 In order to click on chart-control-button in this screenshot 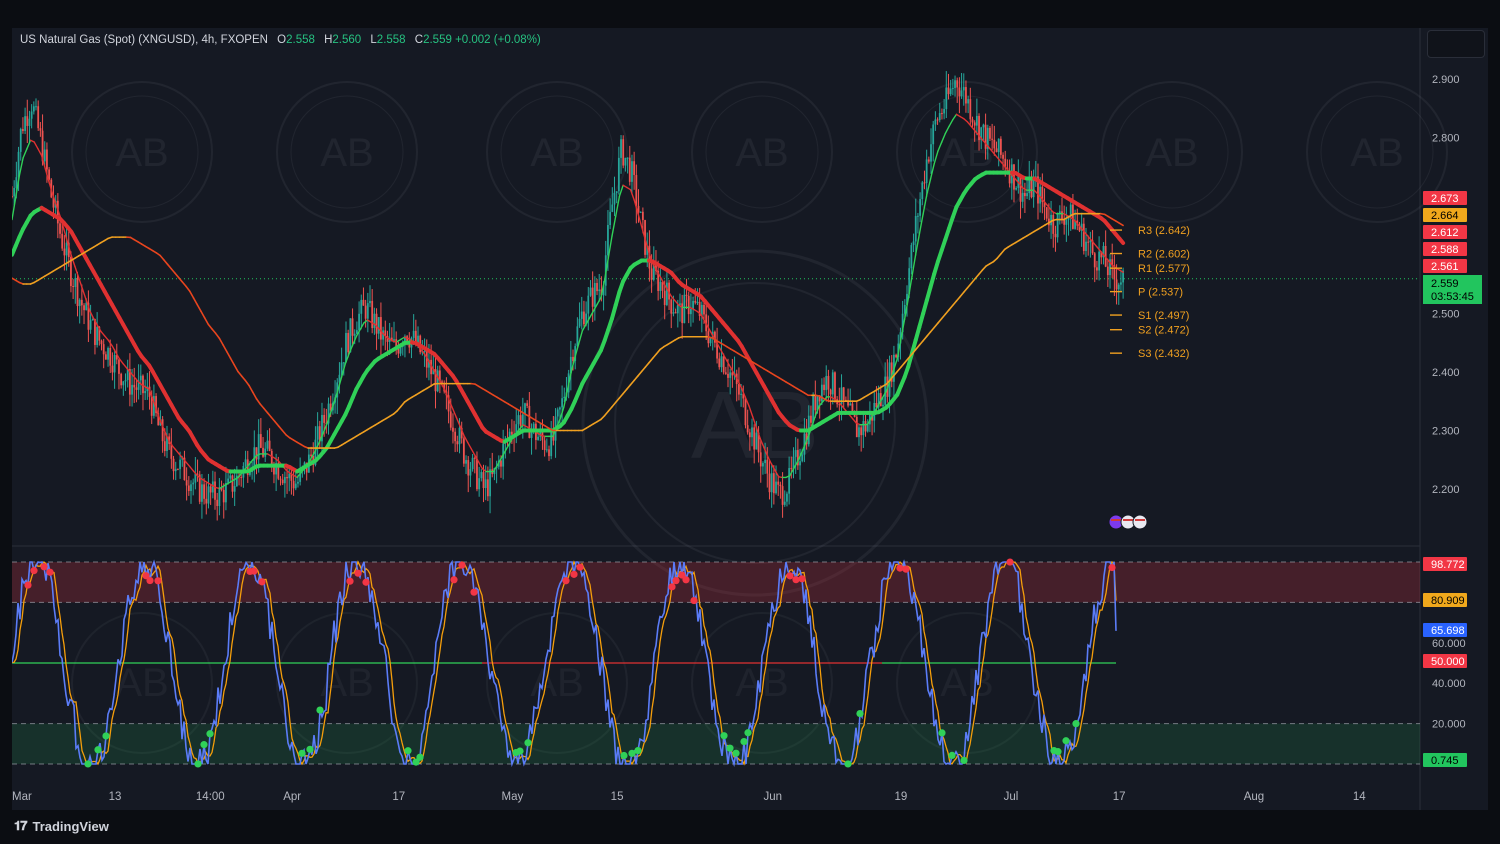, I will do `click(1456, 44)`.